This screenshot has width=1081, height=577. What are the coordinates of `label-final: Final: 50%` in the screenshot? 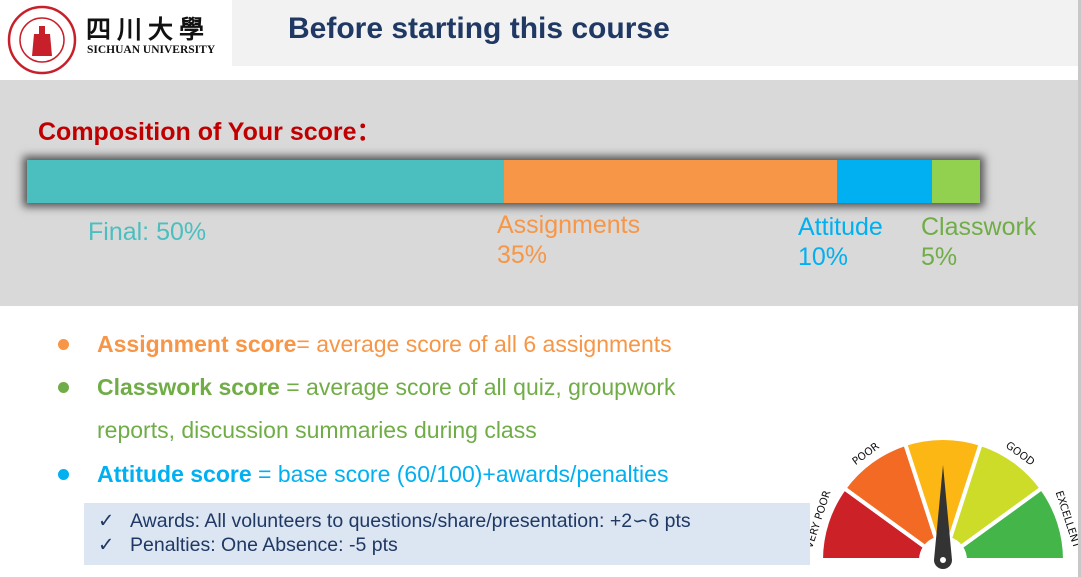 It's located at (147, 232).